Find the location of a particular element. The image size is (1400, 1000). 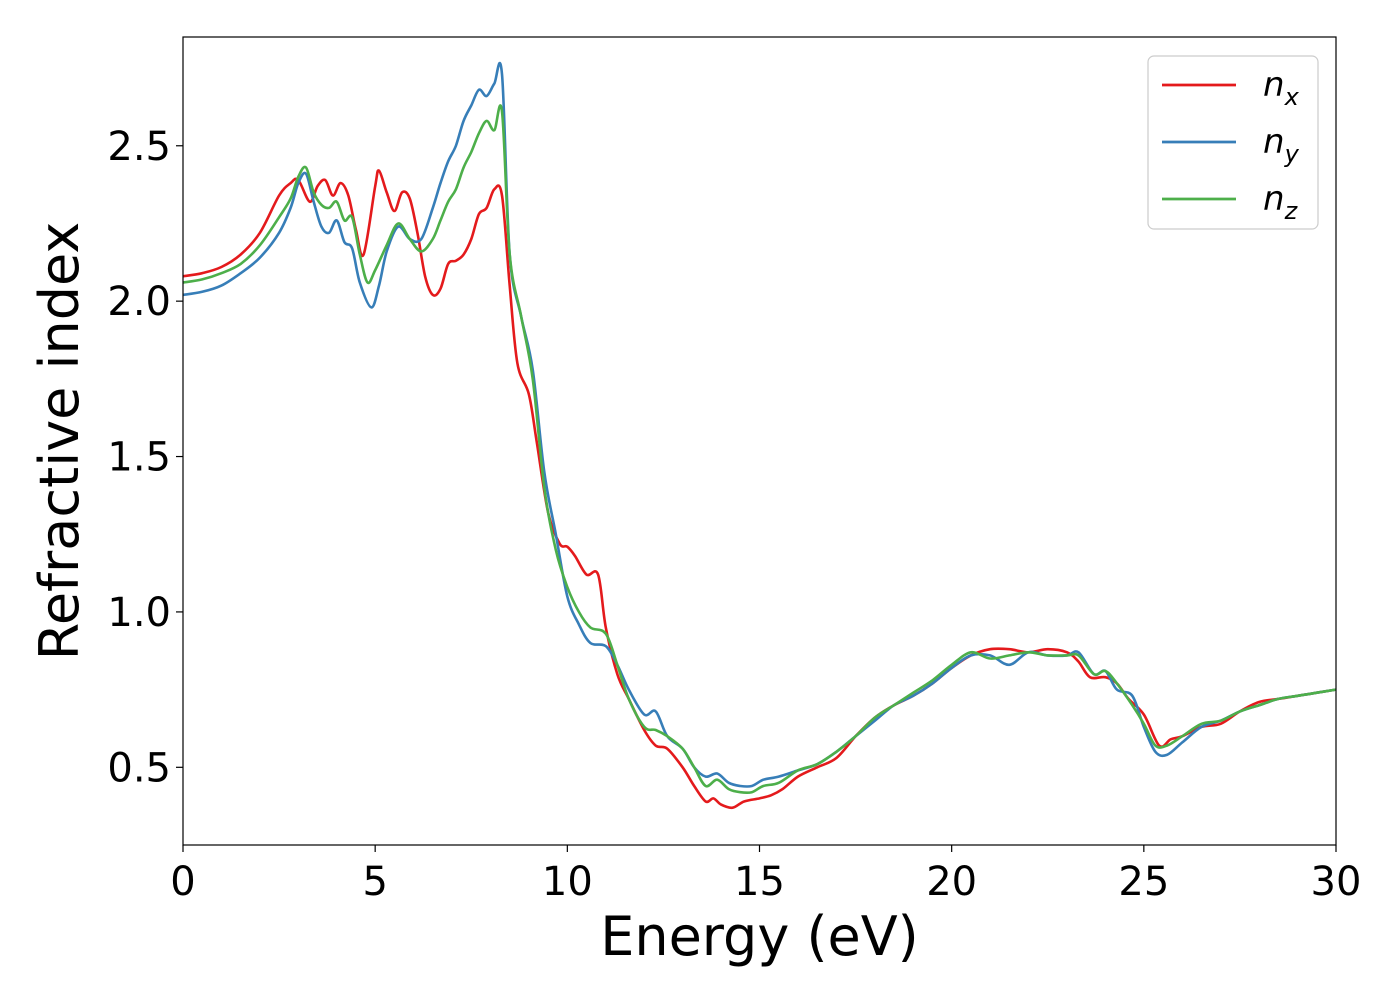

legend-label-nz: nz is located at coordinates (1281, 202).